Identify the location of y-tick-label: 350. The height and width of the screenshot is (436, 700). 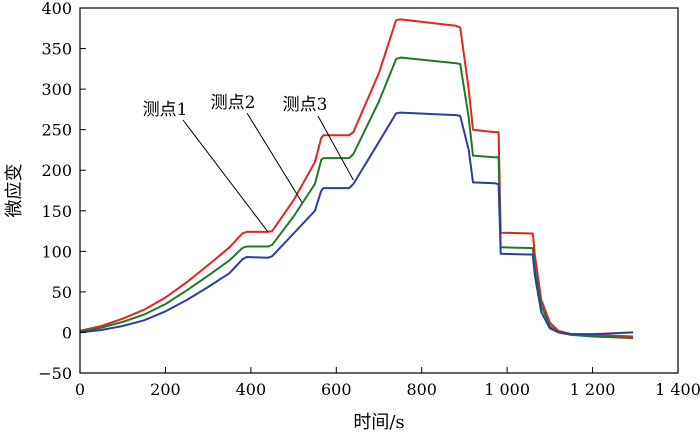
(56, 49).